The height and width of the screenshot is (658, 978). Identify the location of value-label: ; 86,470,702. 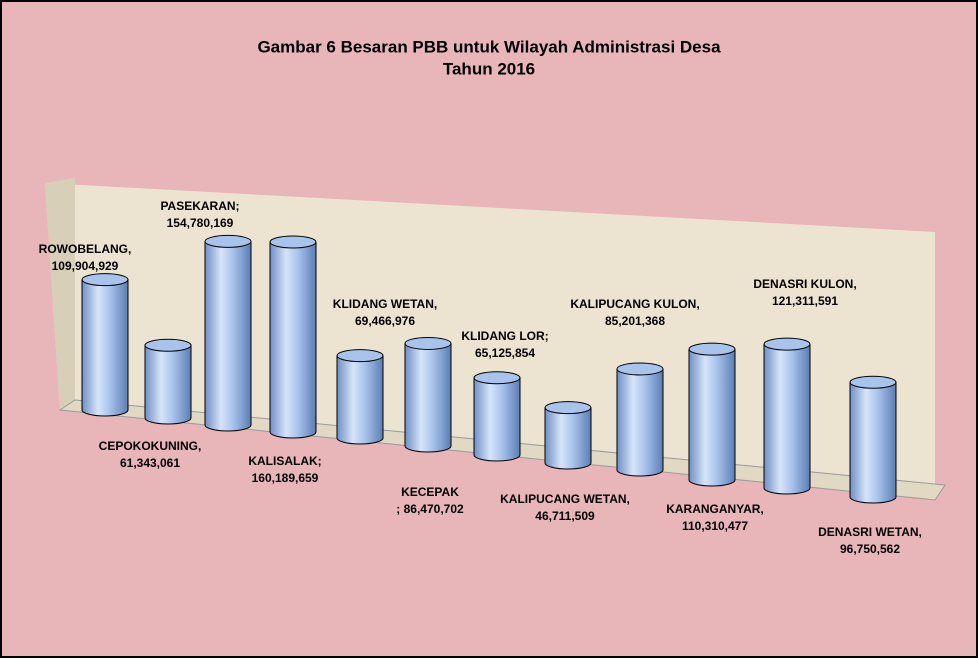
(430, 509).